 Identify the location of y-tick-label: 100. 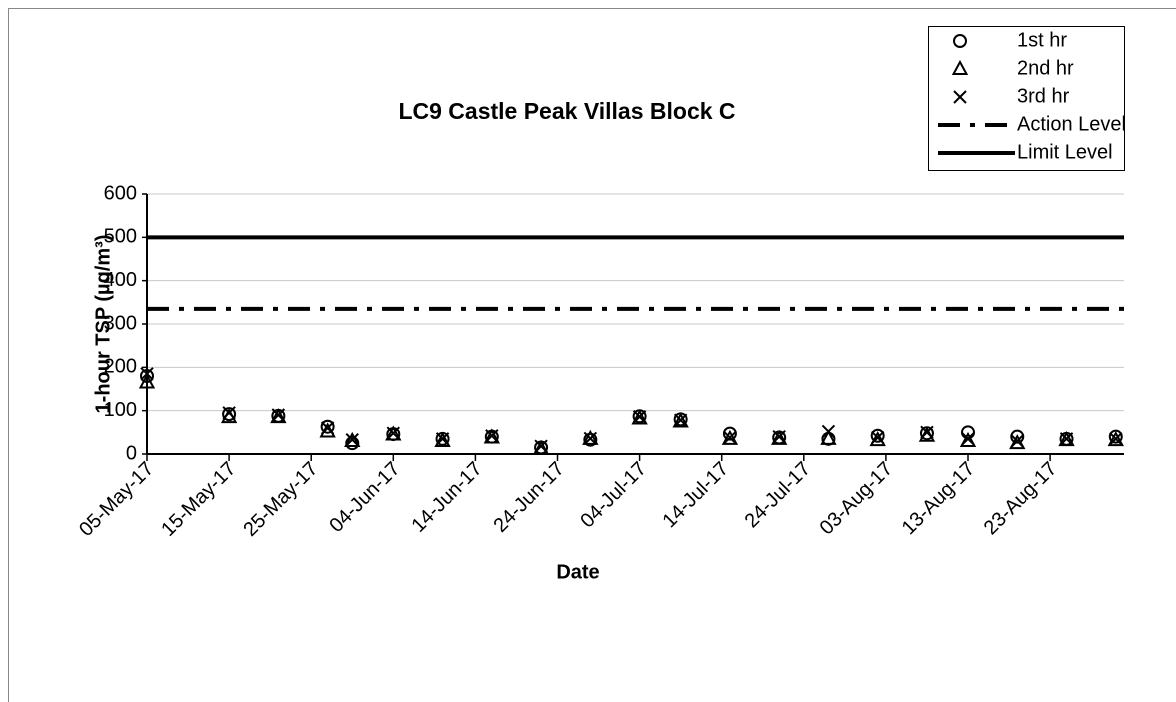
(120, 410).